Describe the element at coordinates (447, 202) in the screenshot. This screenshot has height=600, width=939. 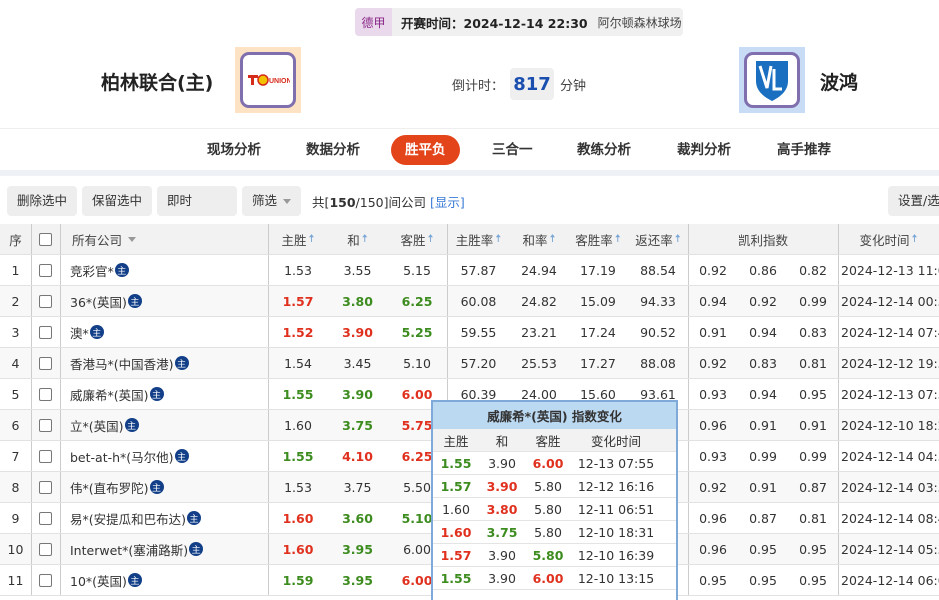
I see `show-link: [显示]` at that location.